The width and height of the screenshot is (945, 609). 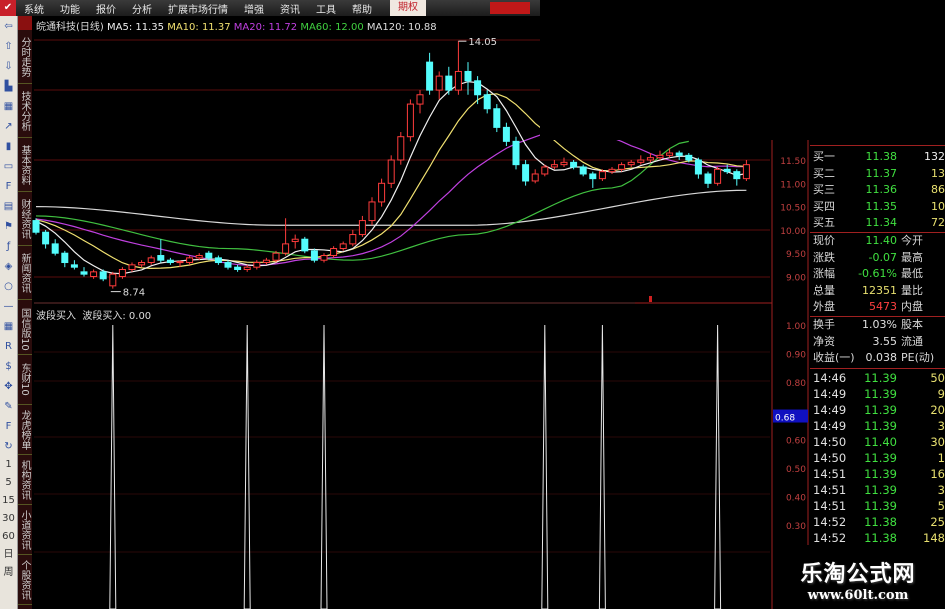 What do you see at coordinates (8, 26) in the screenshot?
I see `back-arrow-icon: ⇦` at bounding box center [8, 26].